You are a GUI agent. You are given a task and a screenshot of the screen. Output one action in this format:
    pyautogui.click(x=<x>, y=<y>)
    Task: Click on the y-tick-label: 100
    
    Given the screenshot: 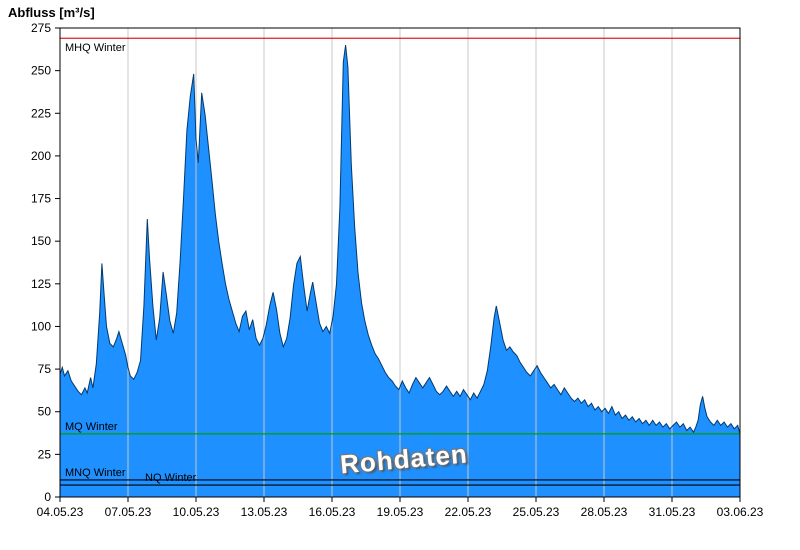 What is the action you would take?
    pyautogui.click(x=41, y=326)
    